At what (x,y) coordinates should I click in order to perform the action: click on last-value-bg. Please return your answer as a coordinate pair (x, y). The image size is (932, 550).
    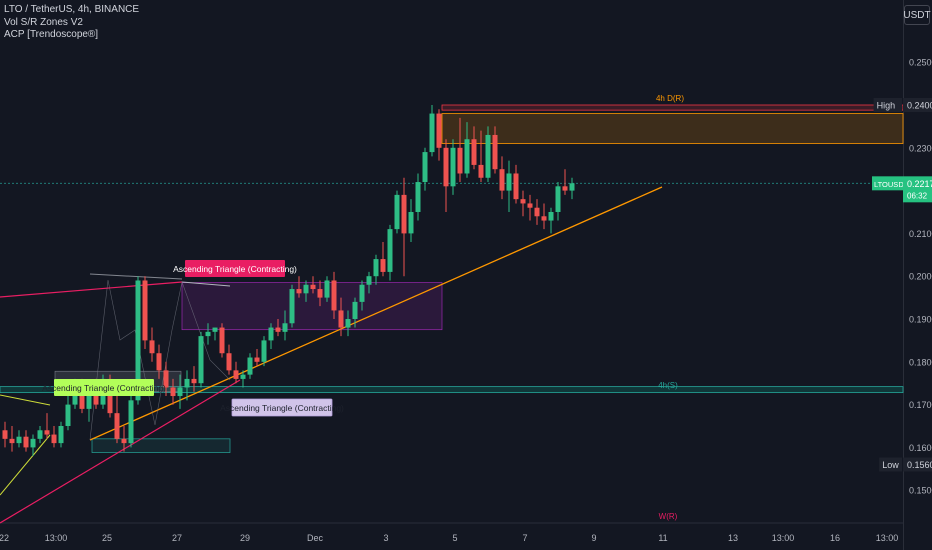
    Looking at the image, I should click on (917, 189).